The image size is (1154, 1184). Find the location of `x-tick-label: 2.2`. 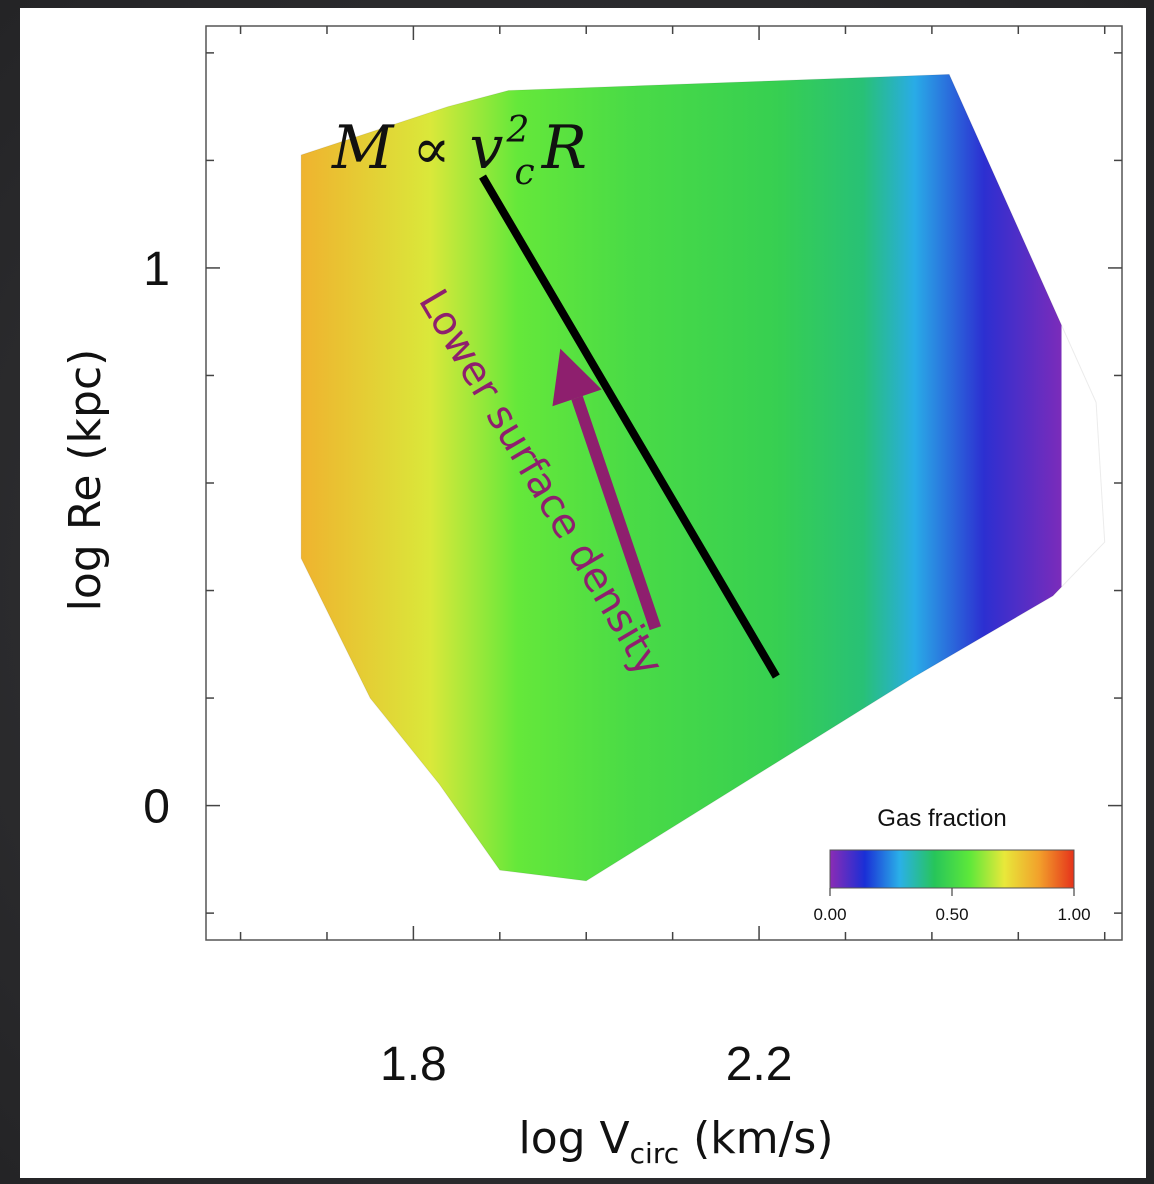

x-tick-label: 2.2 is located at coordinates (759, 1064).